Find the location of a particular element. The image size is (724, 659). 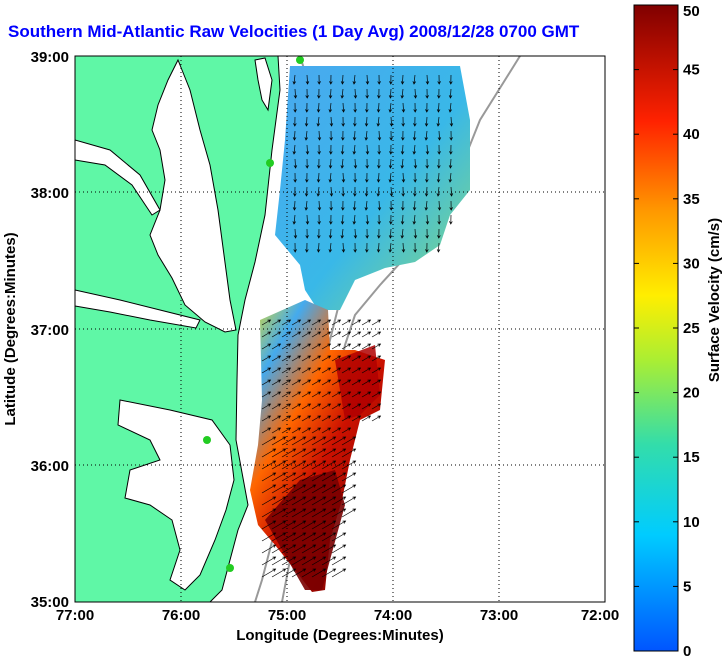

y-axis-label: Latitude (Degrees:Minutes) is located at coordinates (10, 328).